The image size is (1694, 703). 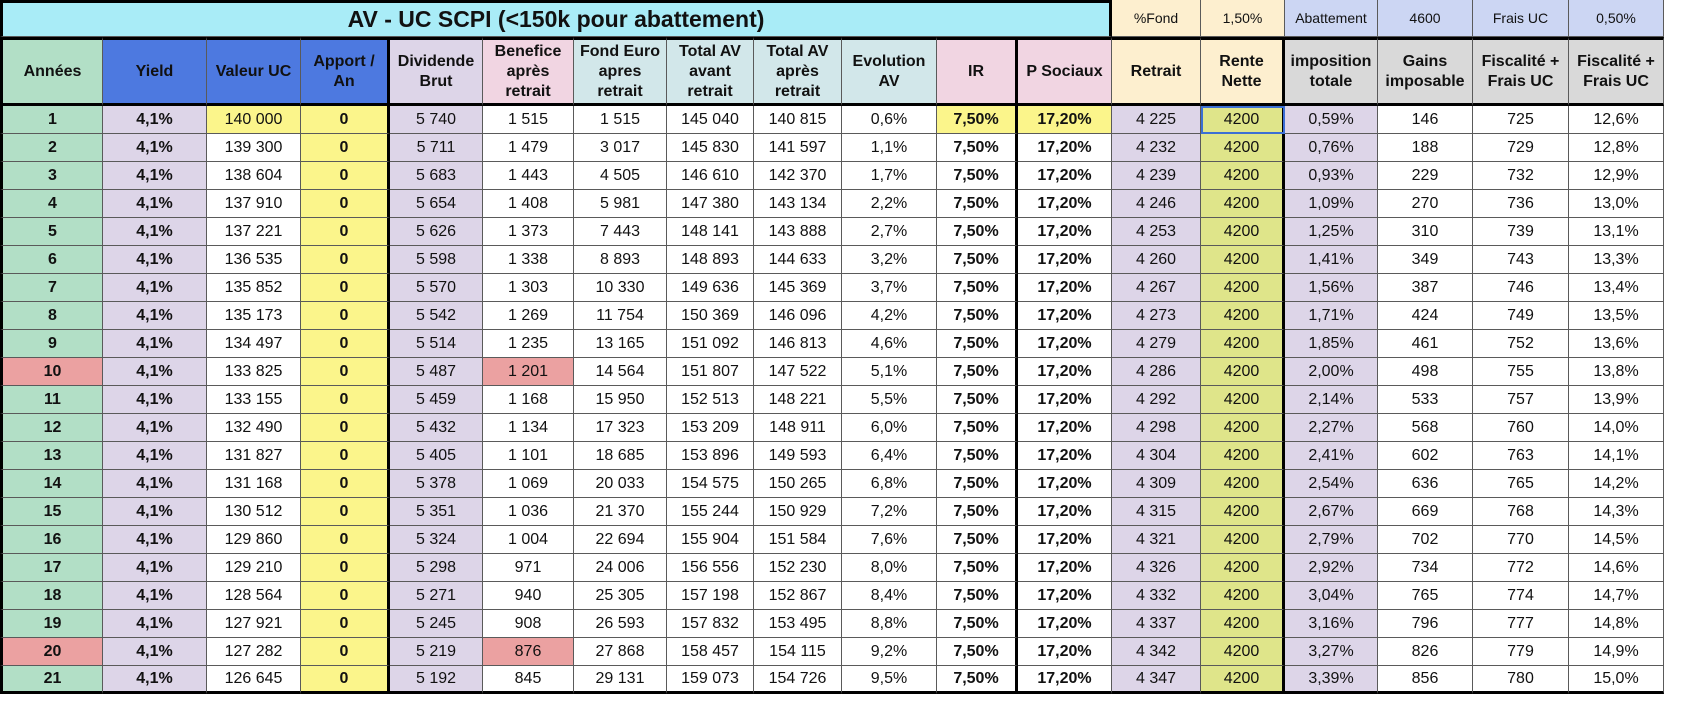 I want to click on cell-imposition-totale-row-10: 2,00%, so click(x=1331, y=372).